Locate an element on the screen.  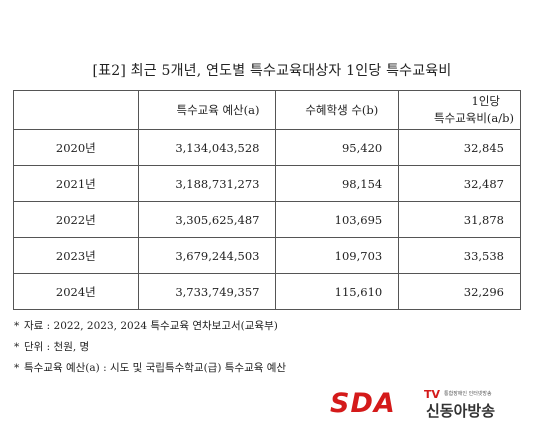
logo-subtitle: 통합장애인 인터넷방송 is located at coordinates (468, 394).